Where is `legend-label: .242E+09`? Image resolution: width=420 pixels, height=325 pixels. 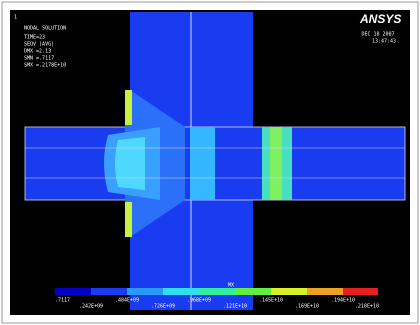
legend-label: .242E+09 is located at coordinates (91, 307).